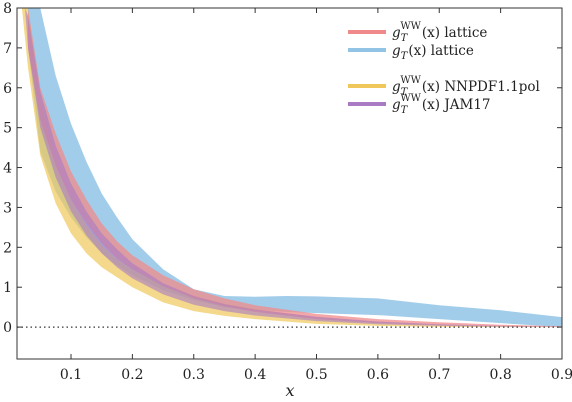  I want to click on legend-entry-2: gT(x) lattice, so click(433, 52).